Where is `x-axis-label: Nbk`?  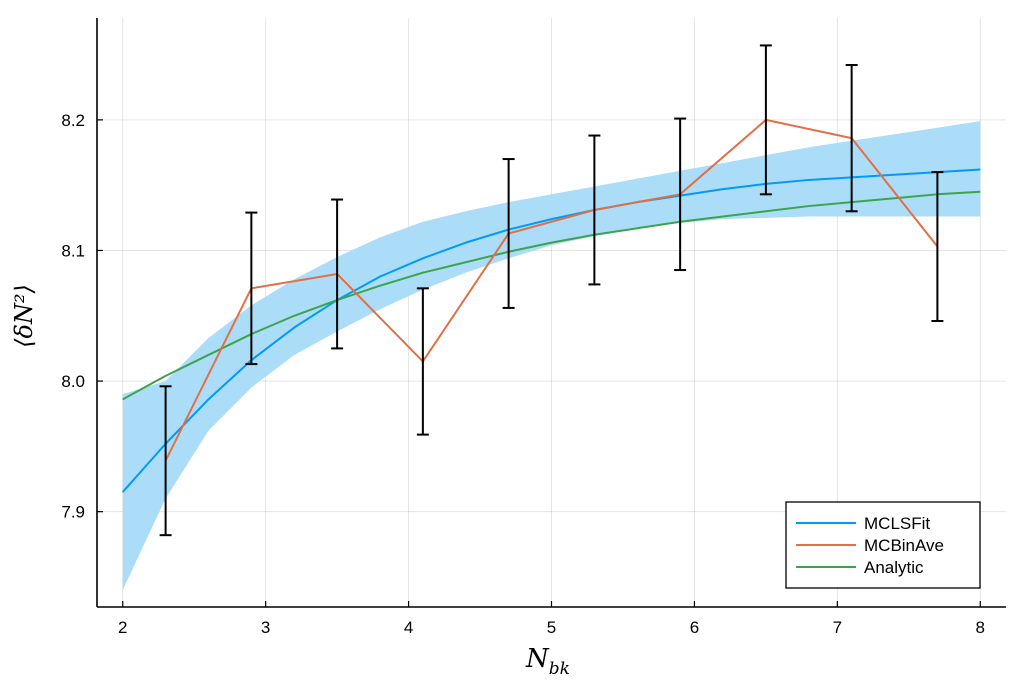
x-axis-label: Nbk is located at coordinates (547, 661).